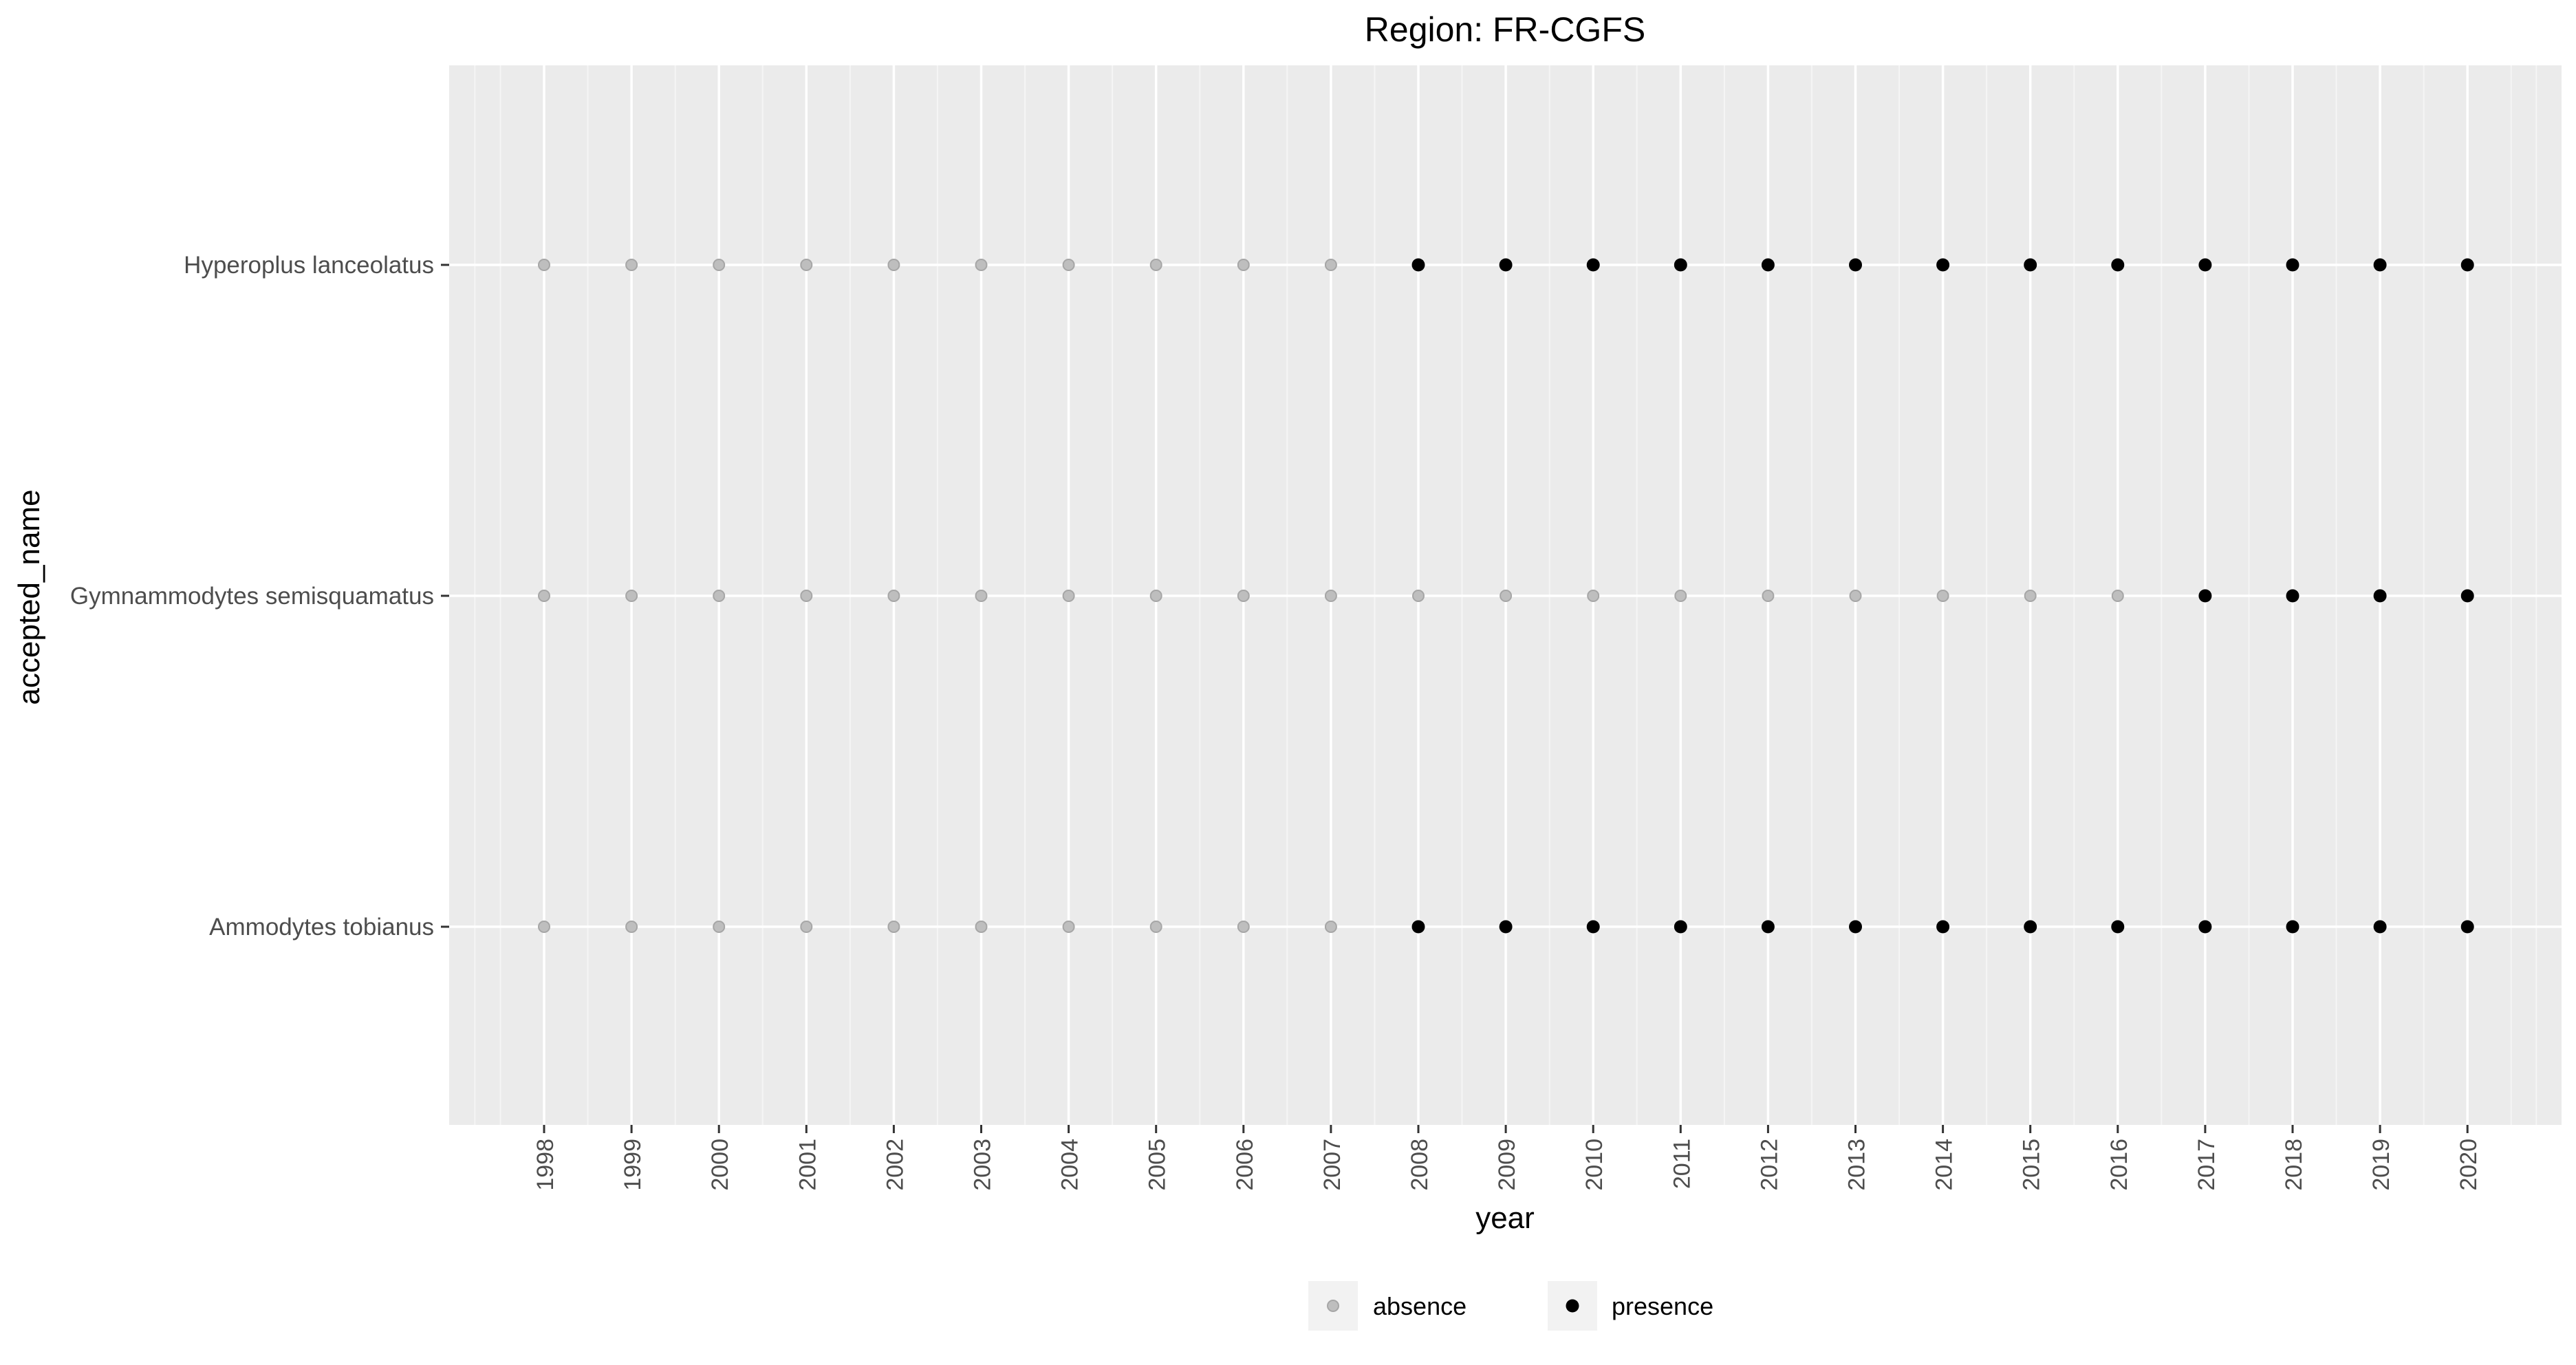  I want to click on x-tick-label: 2000, so click(720, 1165).